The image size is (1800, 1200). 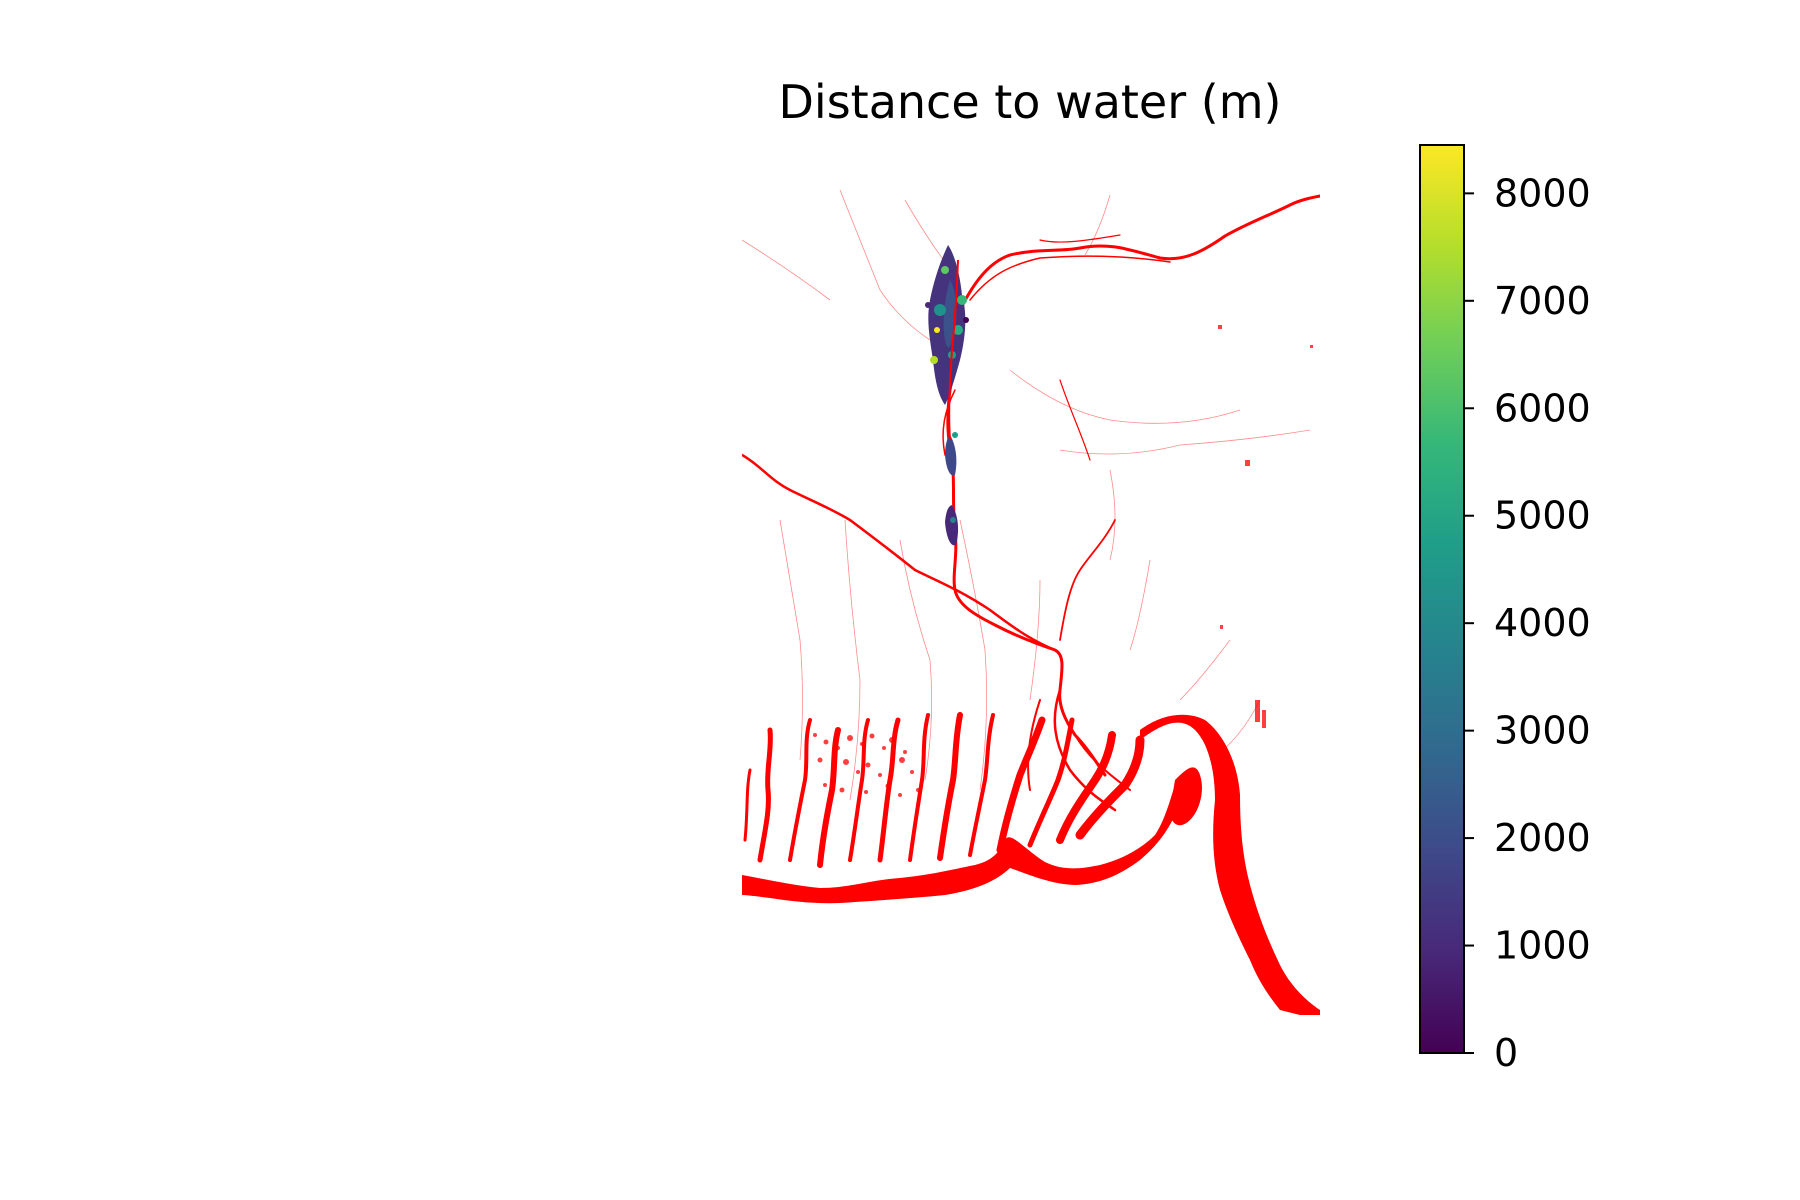 What do you see at coordinates (1542, 731) in the screenshot?
I see `colorbar-tick-label: 3000` at bounding box center [1542, 731].